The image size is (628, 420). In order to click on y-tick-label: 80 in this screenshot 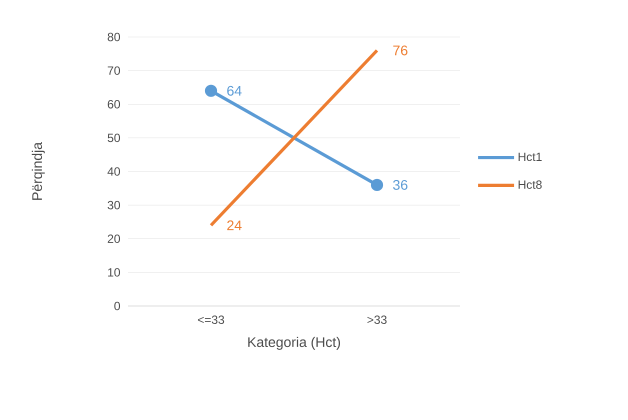, I will do `click(114, 37)`.